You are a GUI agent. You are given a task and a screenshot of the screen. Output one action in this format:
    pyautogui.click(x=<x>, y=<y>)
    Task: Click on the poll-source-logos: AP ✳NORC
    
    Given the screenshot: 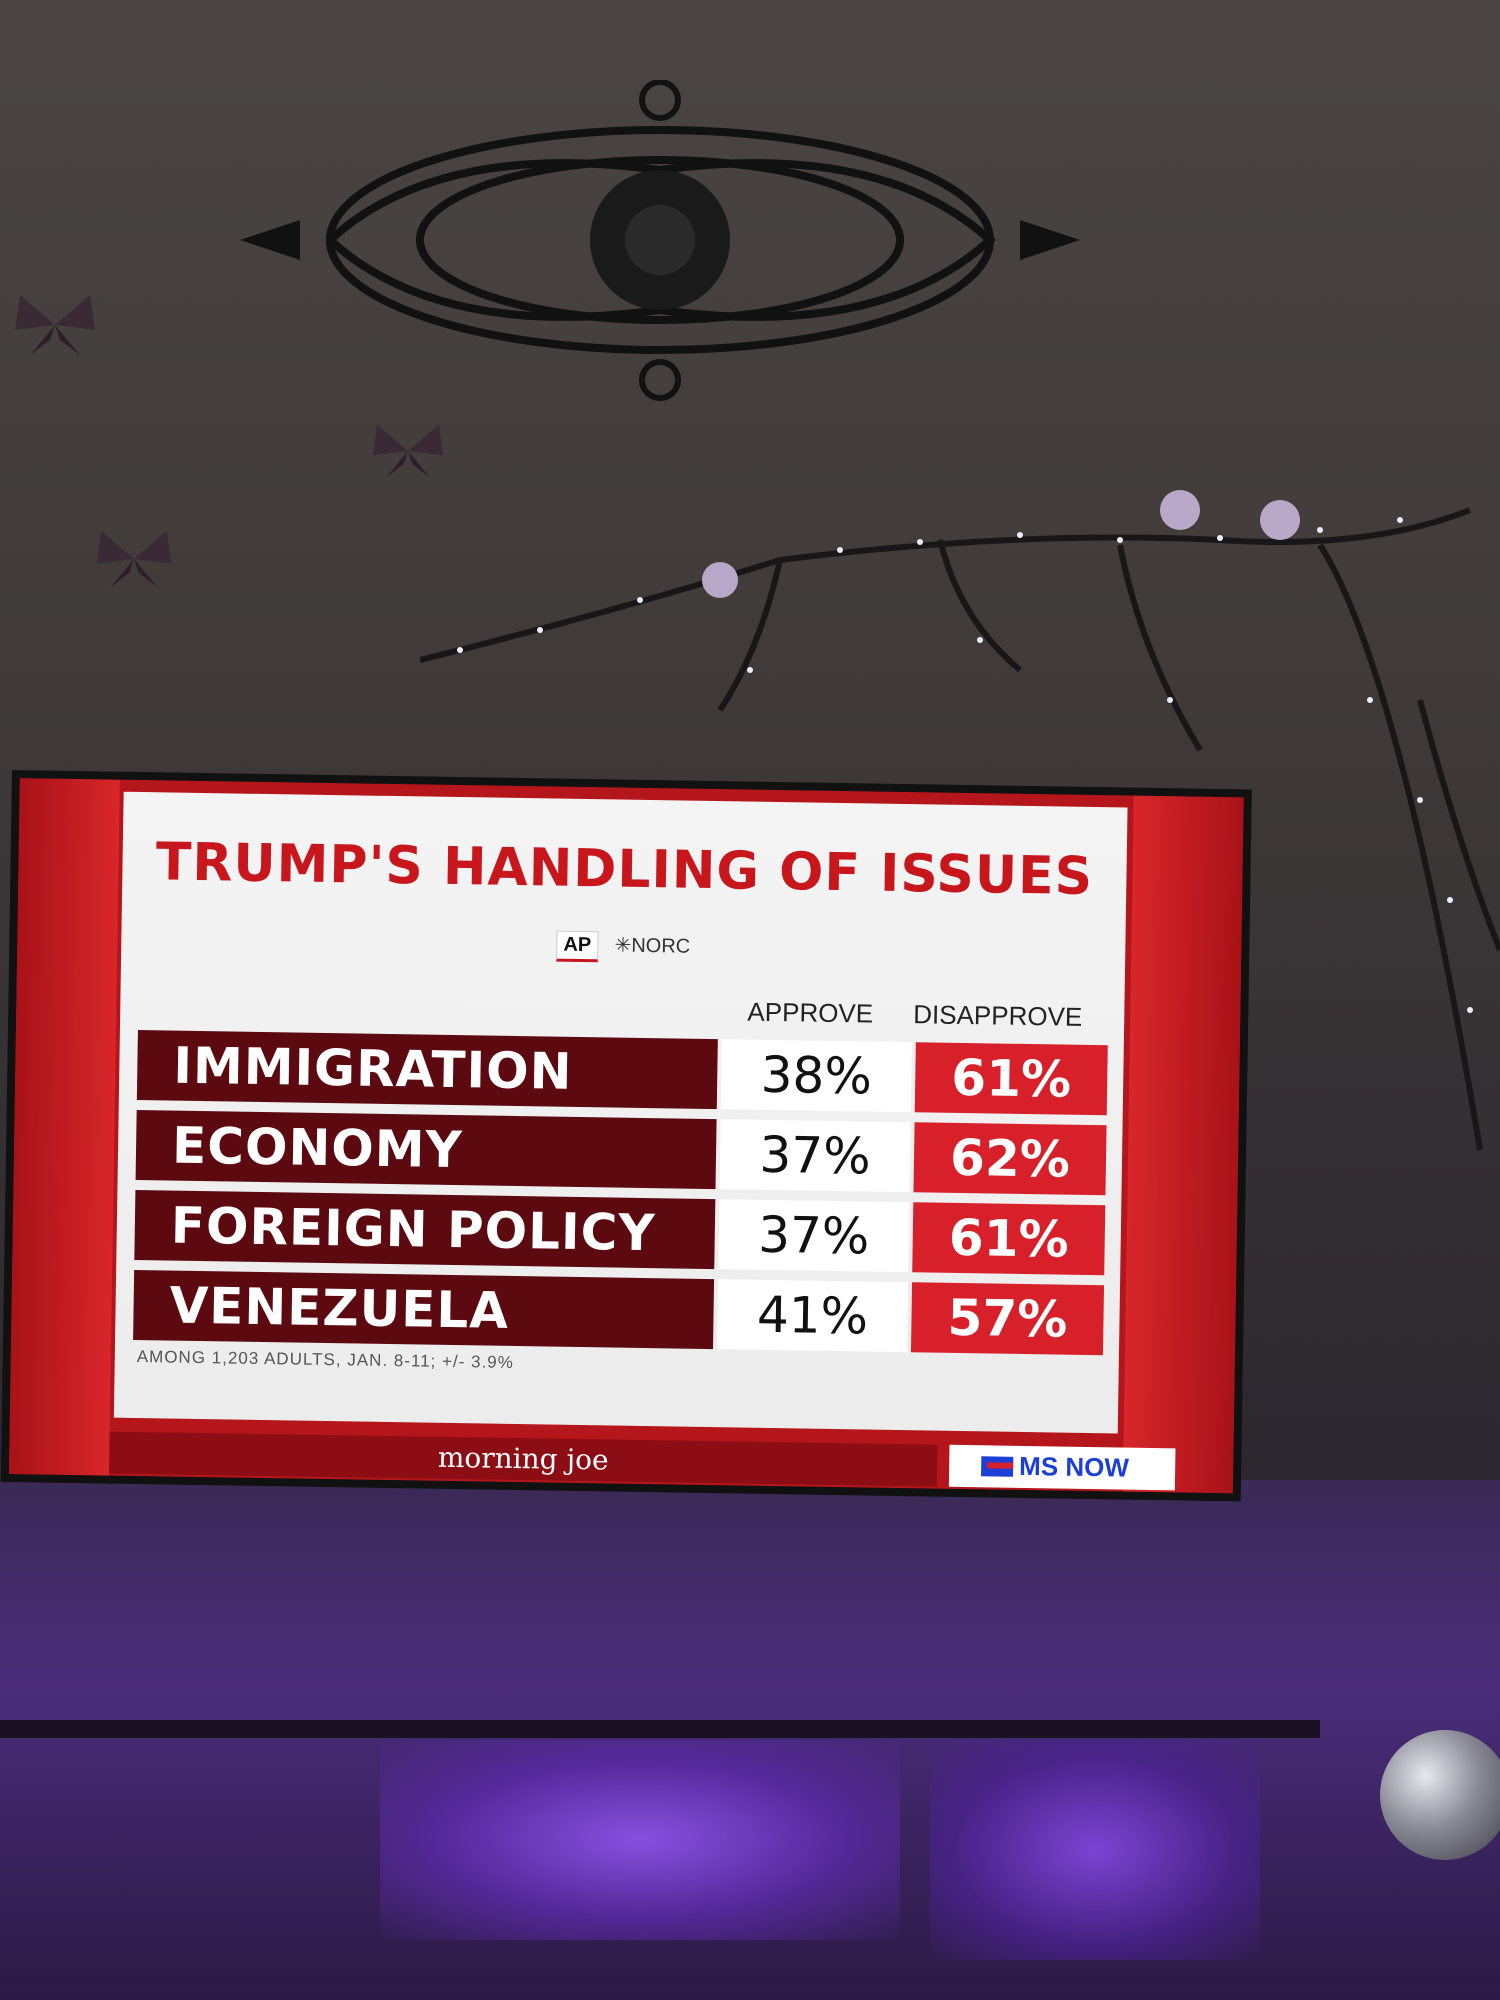 What is the action you would take?
    pyautogui.click(x=623, y=947)
    